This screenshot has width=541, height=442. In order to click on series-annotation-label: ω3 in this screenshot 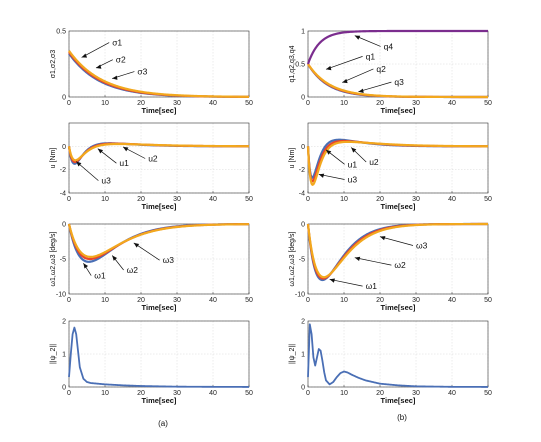, I will do `click(169, 260)`.